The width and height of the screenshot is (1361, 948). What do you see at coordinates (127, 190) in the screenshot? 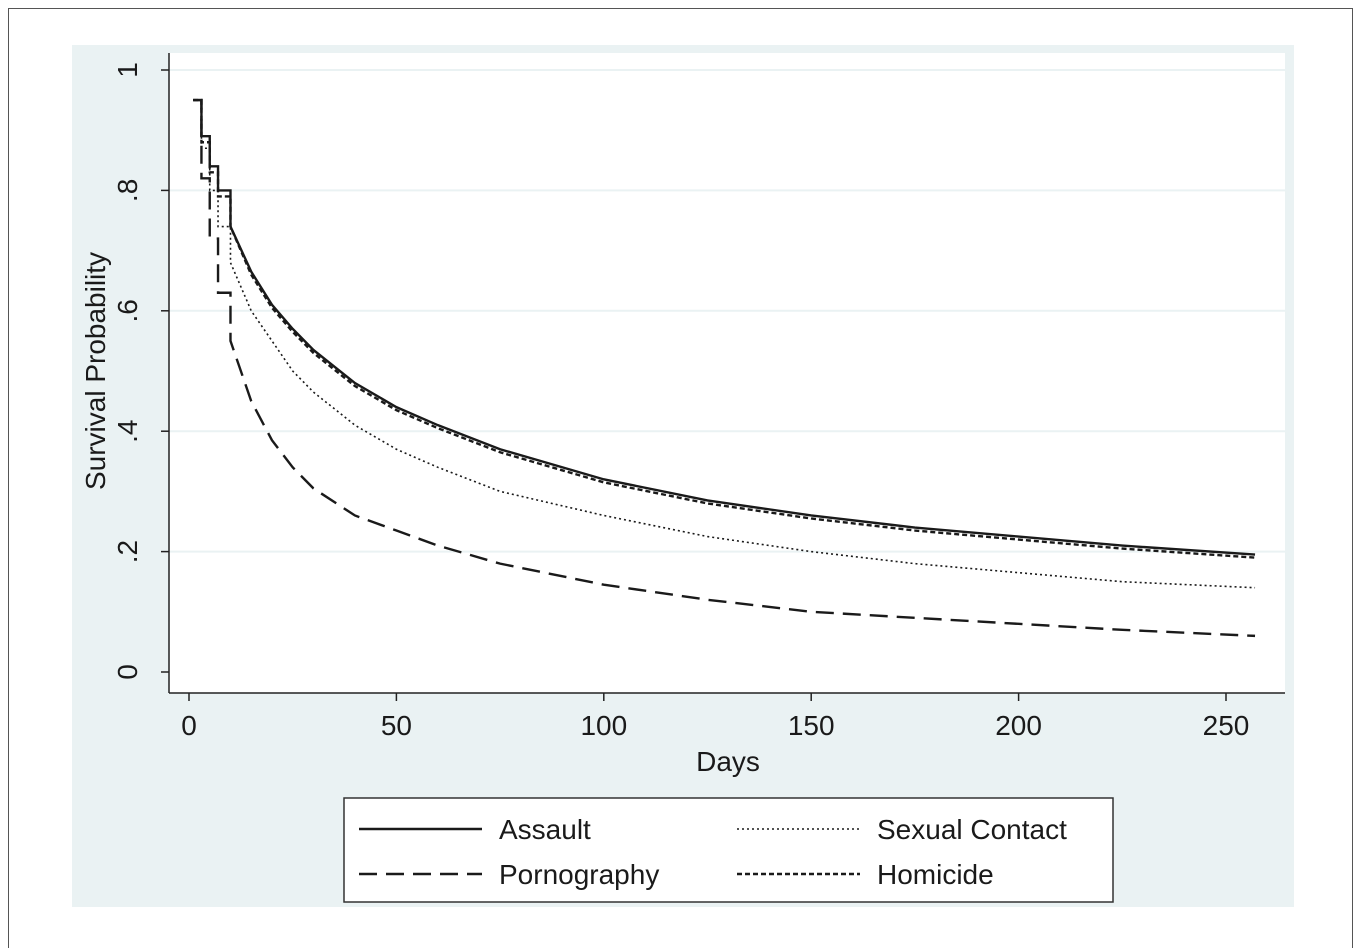
I see `y-tick-label: .8` at bounding box center [127, 190].